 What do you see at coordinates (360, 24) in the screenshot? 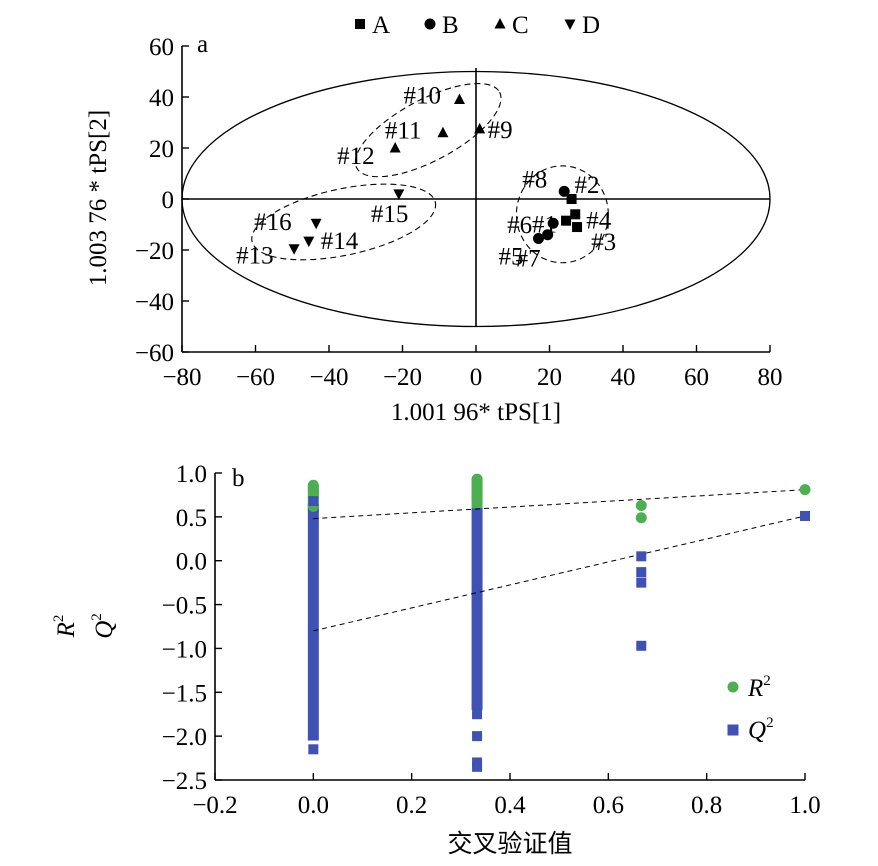
I see `a-legend-marker-a` at bounding box center [360, 24].